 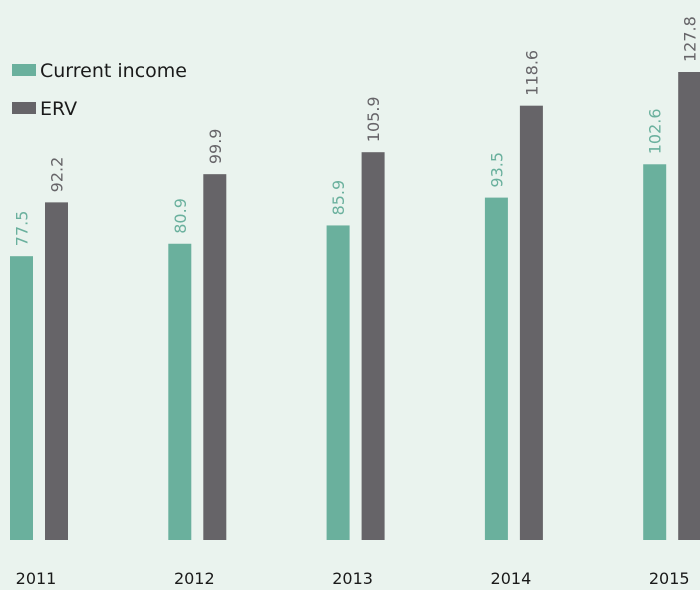 I want to click on x-tick-label: 2011, so click(x=36, y=578).